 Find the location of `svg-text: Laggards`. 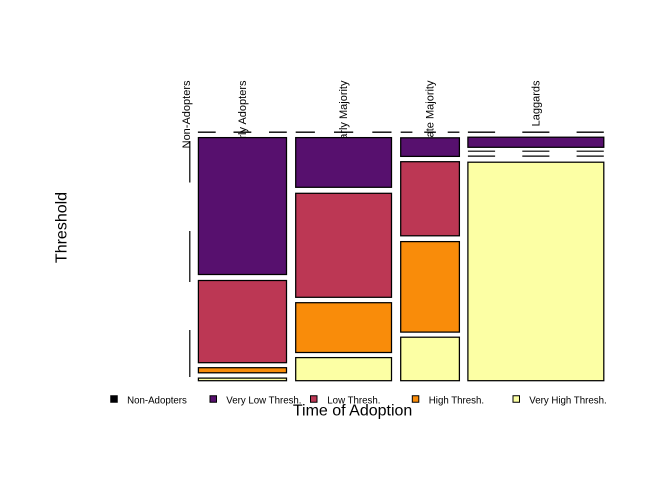

svg-text: Laggards is located at coordinates (537, 103).